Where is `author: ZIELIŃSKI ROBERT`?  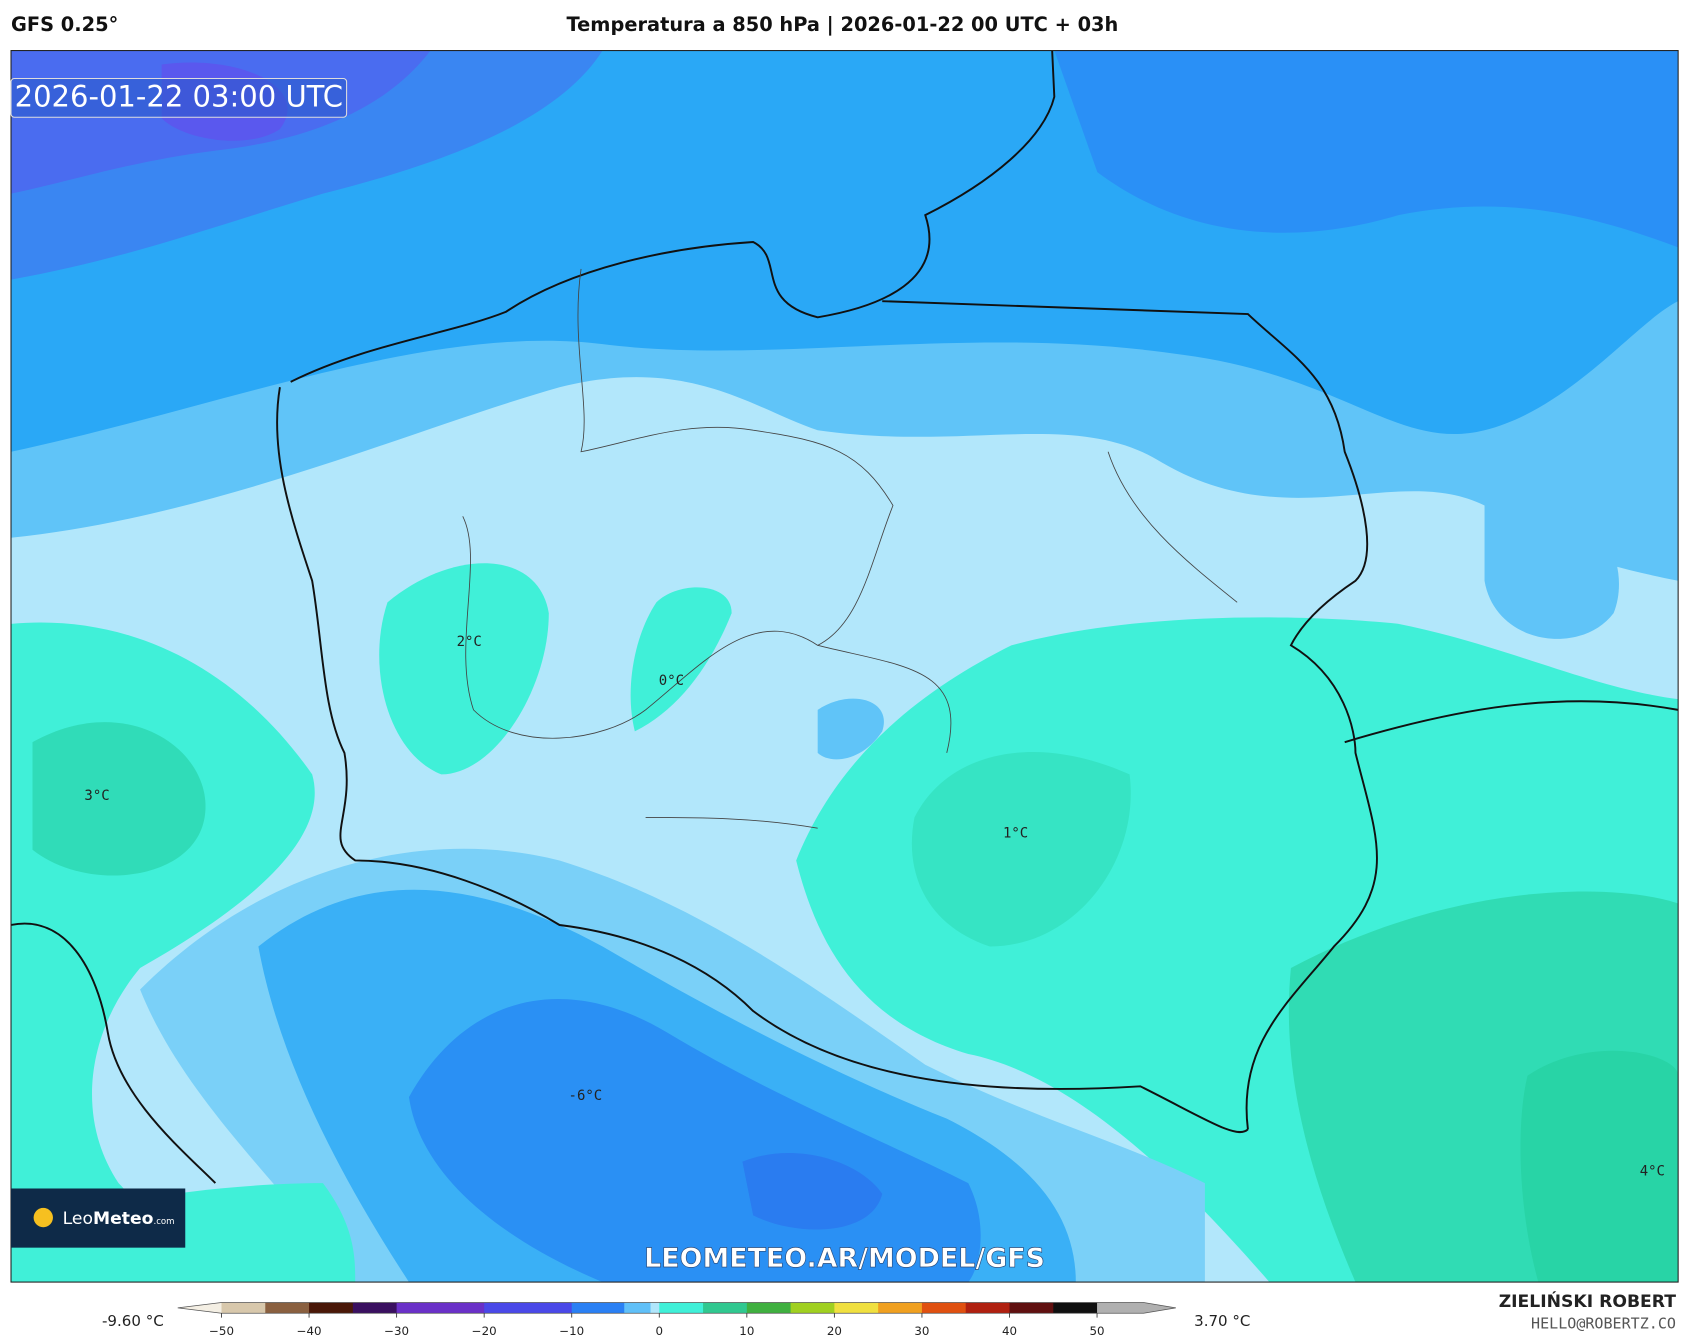 author: ZIELIŃSKI ROBERT is located at coordinates (1588, 1301).